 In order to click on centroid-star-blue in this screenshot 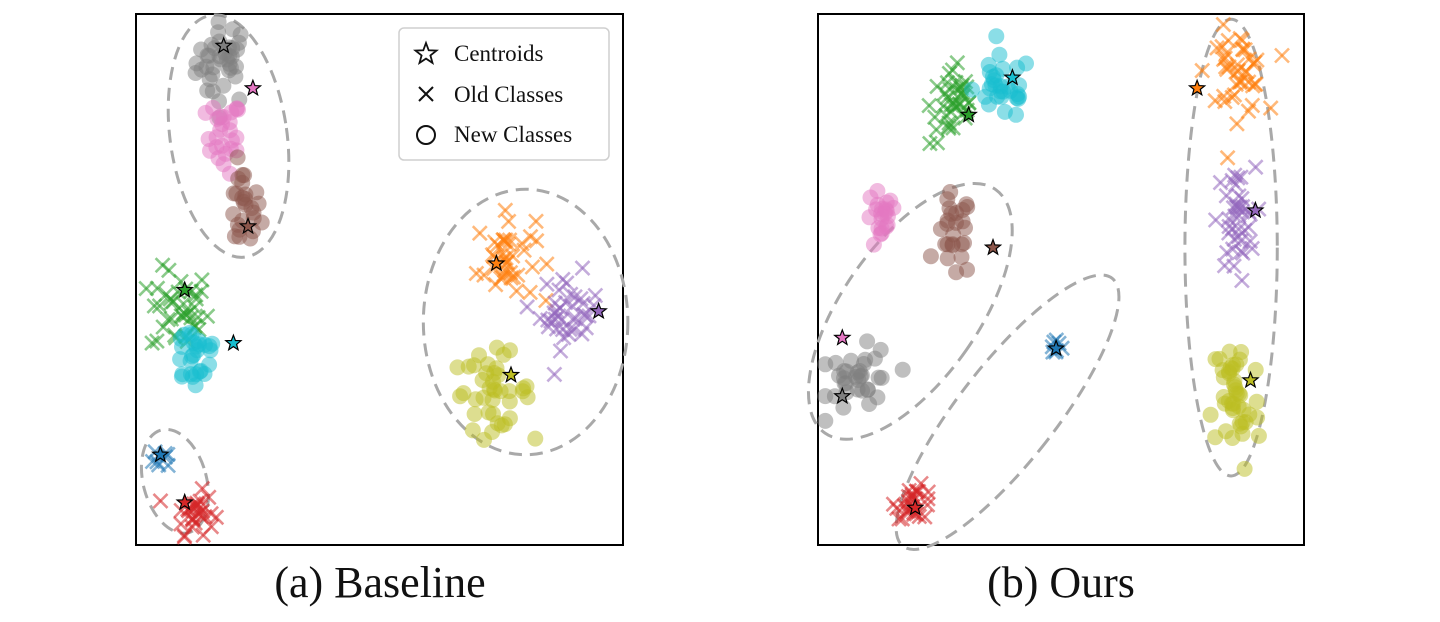, I will do `click(1056, 347)`.